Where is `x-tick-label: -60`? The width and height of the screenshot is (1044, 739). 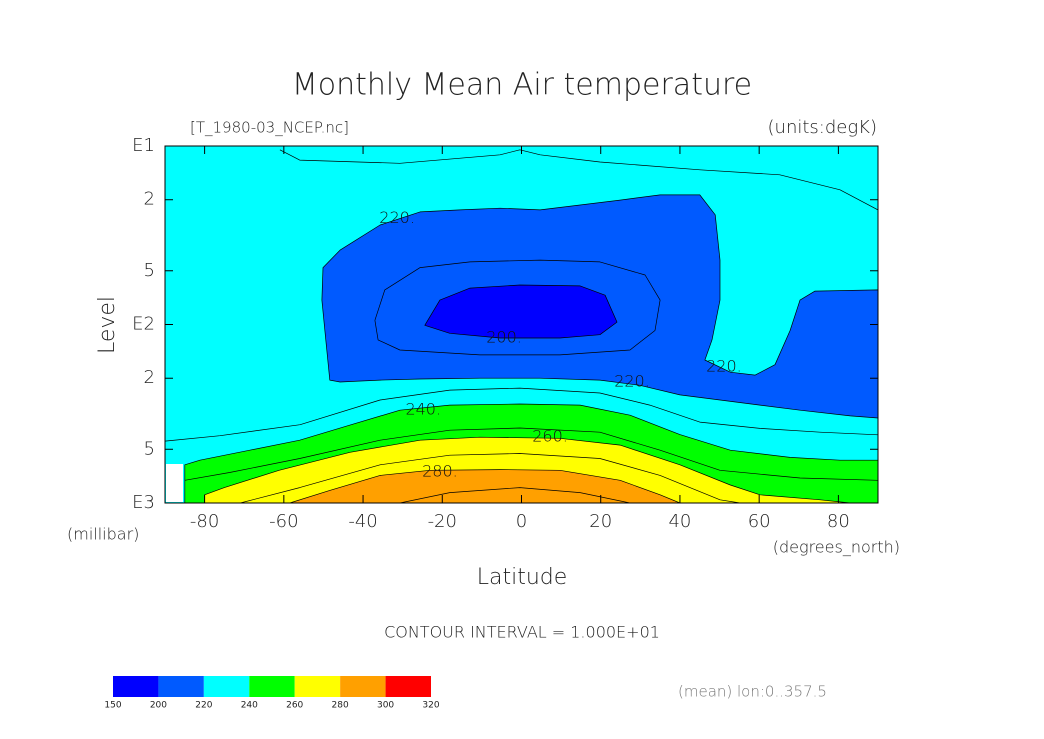 x-tick-label: -60 is located at coordinates (283, 521).